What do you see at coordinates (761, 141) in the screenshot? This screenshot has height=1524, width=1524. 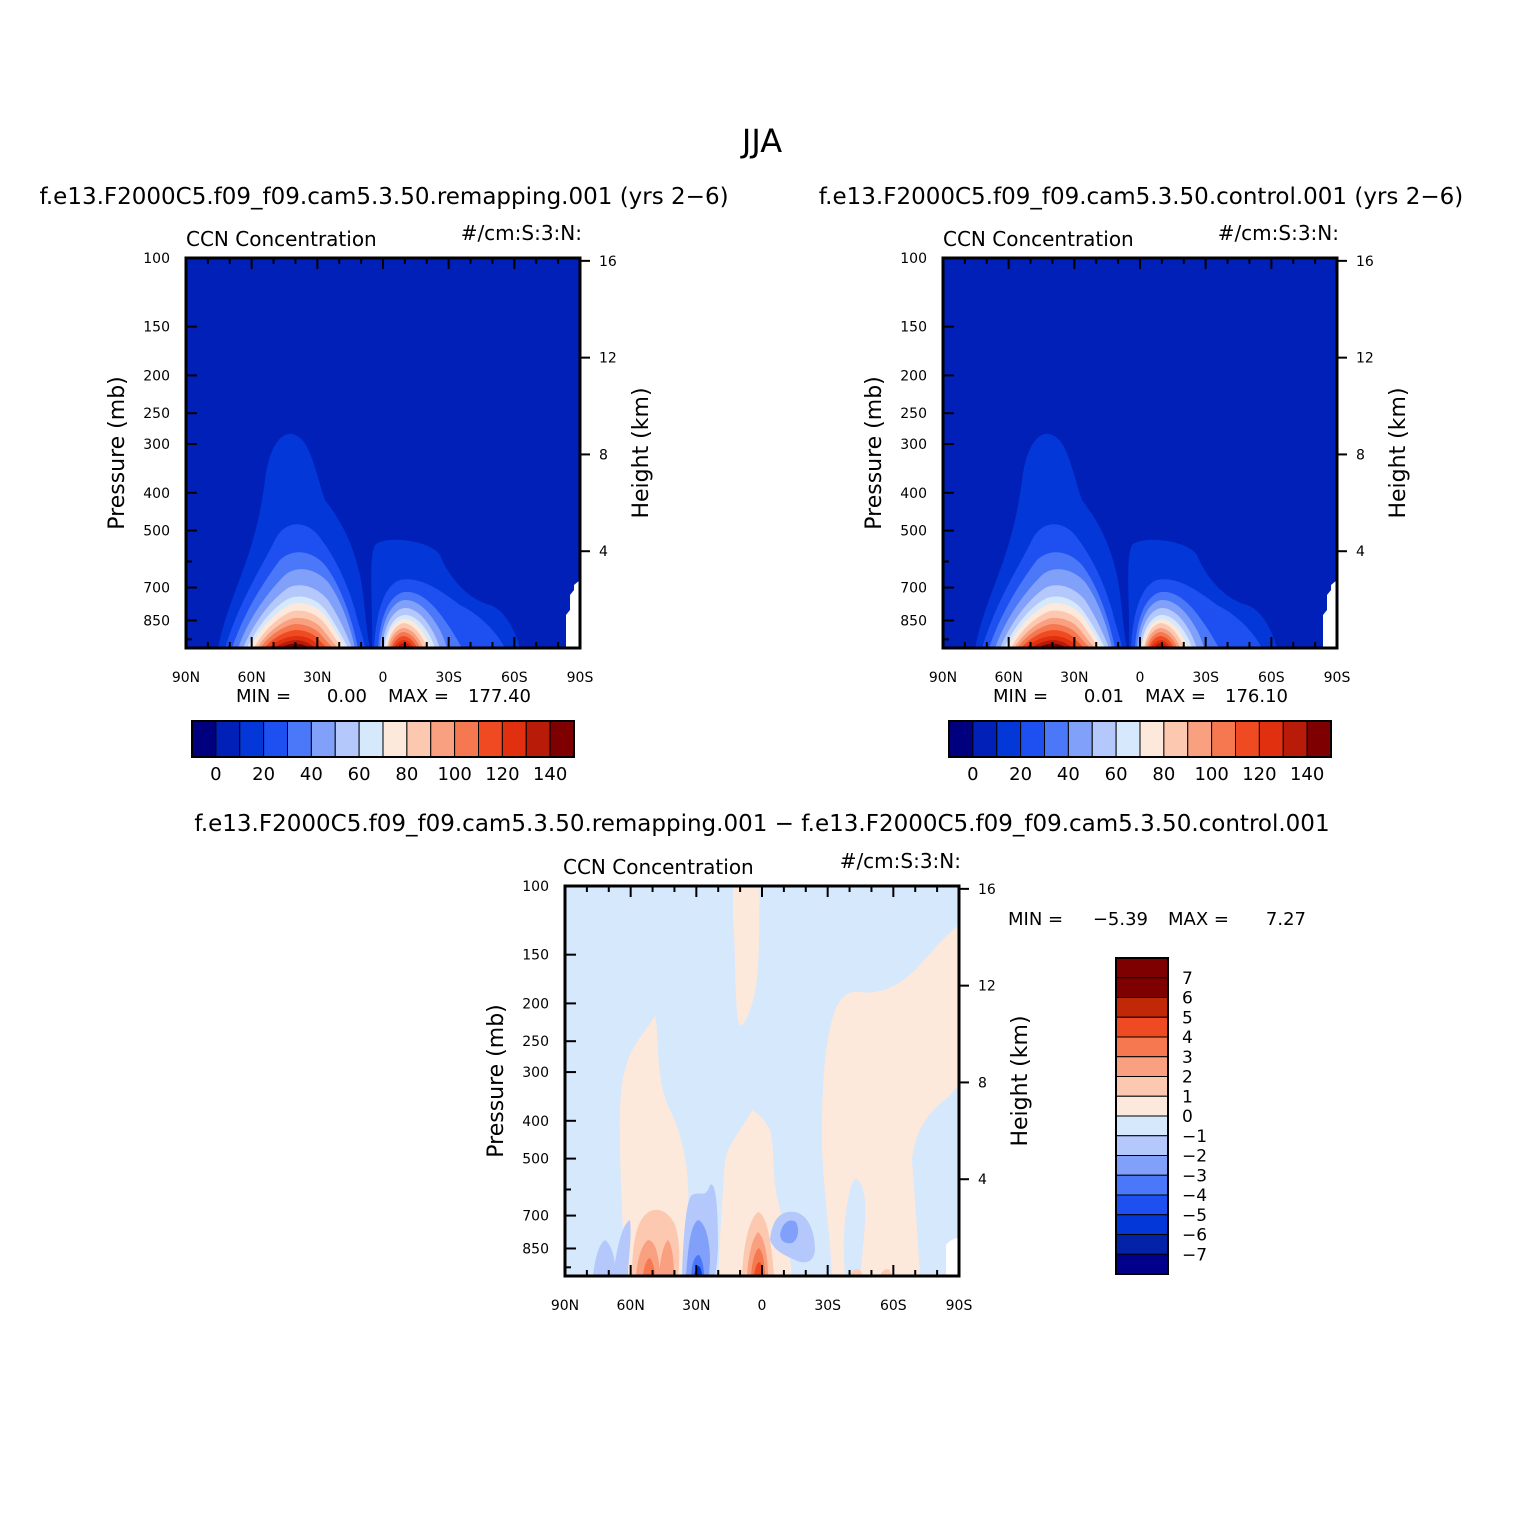 I see `page-title: JJA` at bounding box center [761, 141].